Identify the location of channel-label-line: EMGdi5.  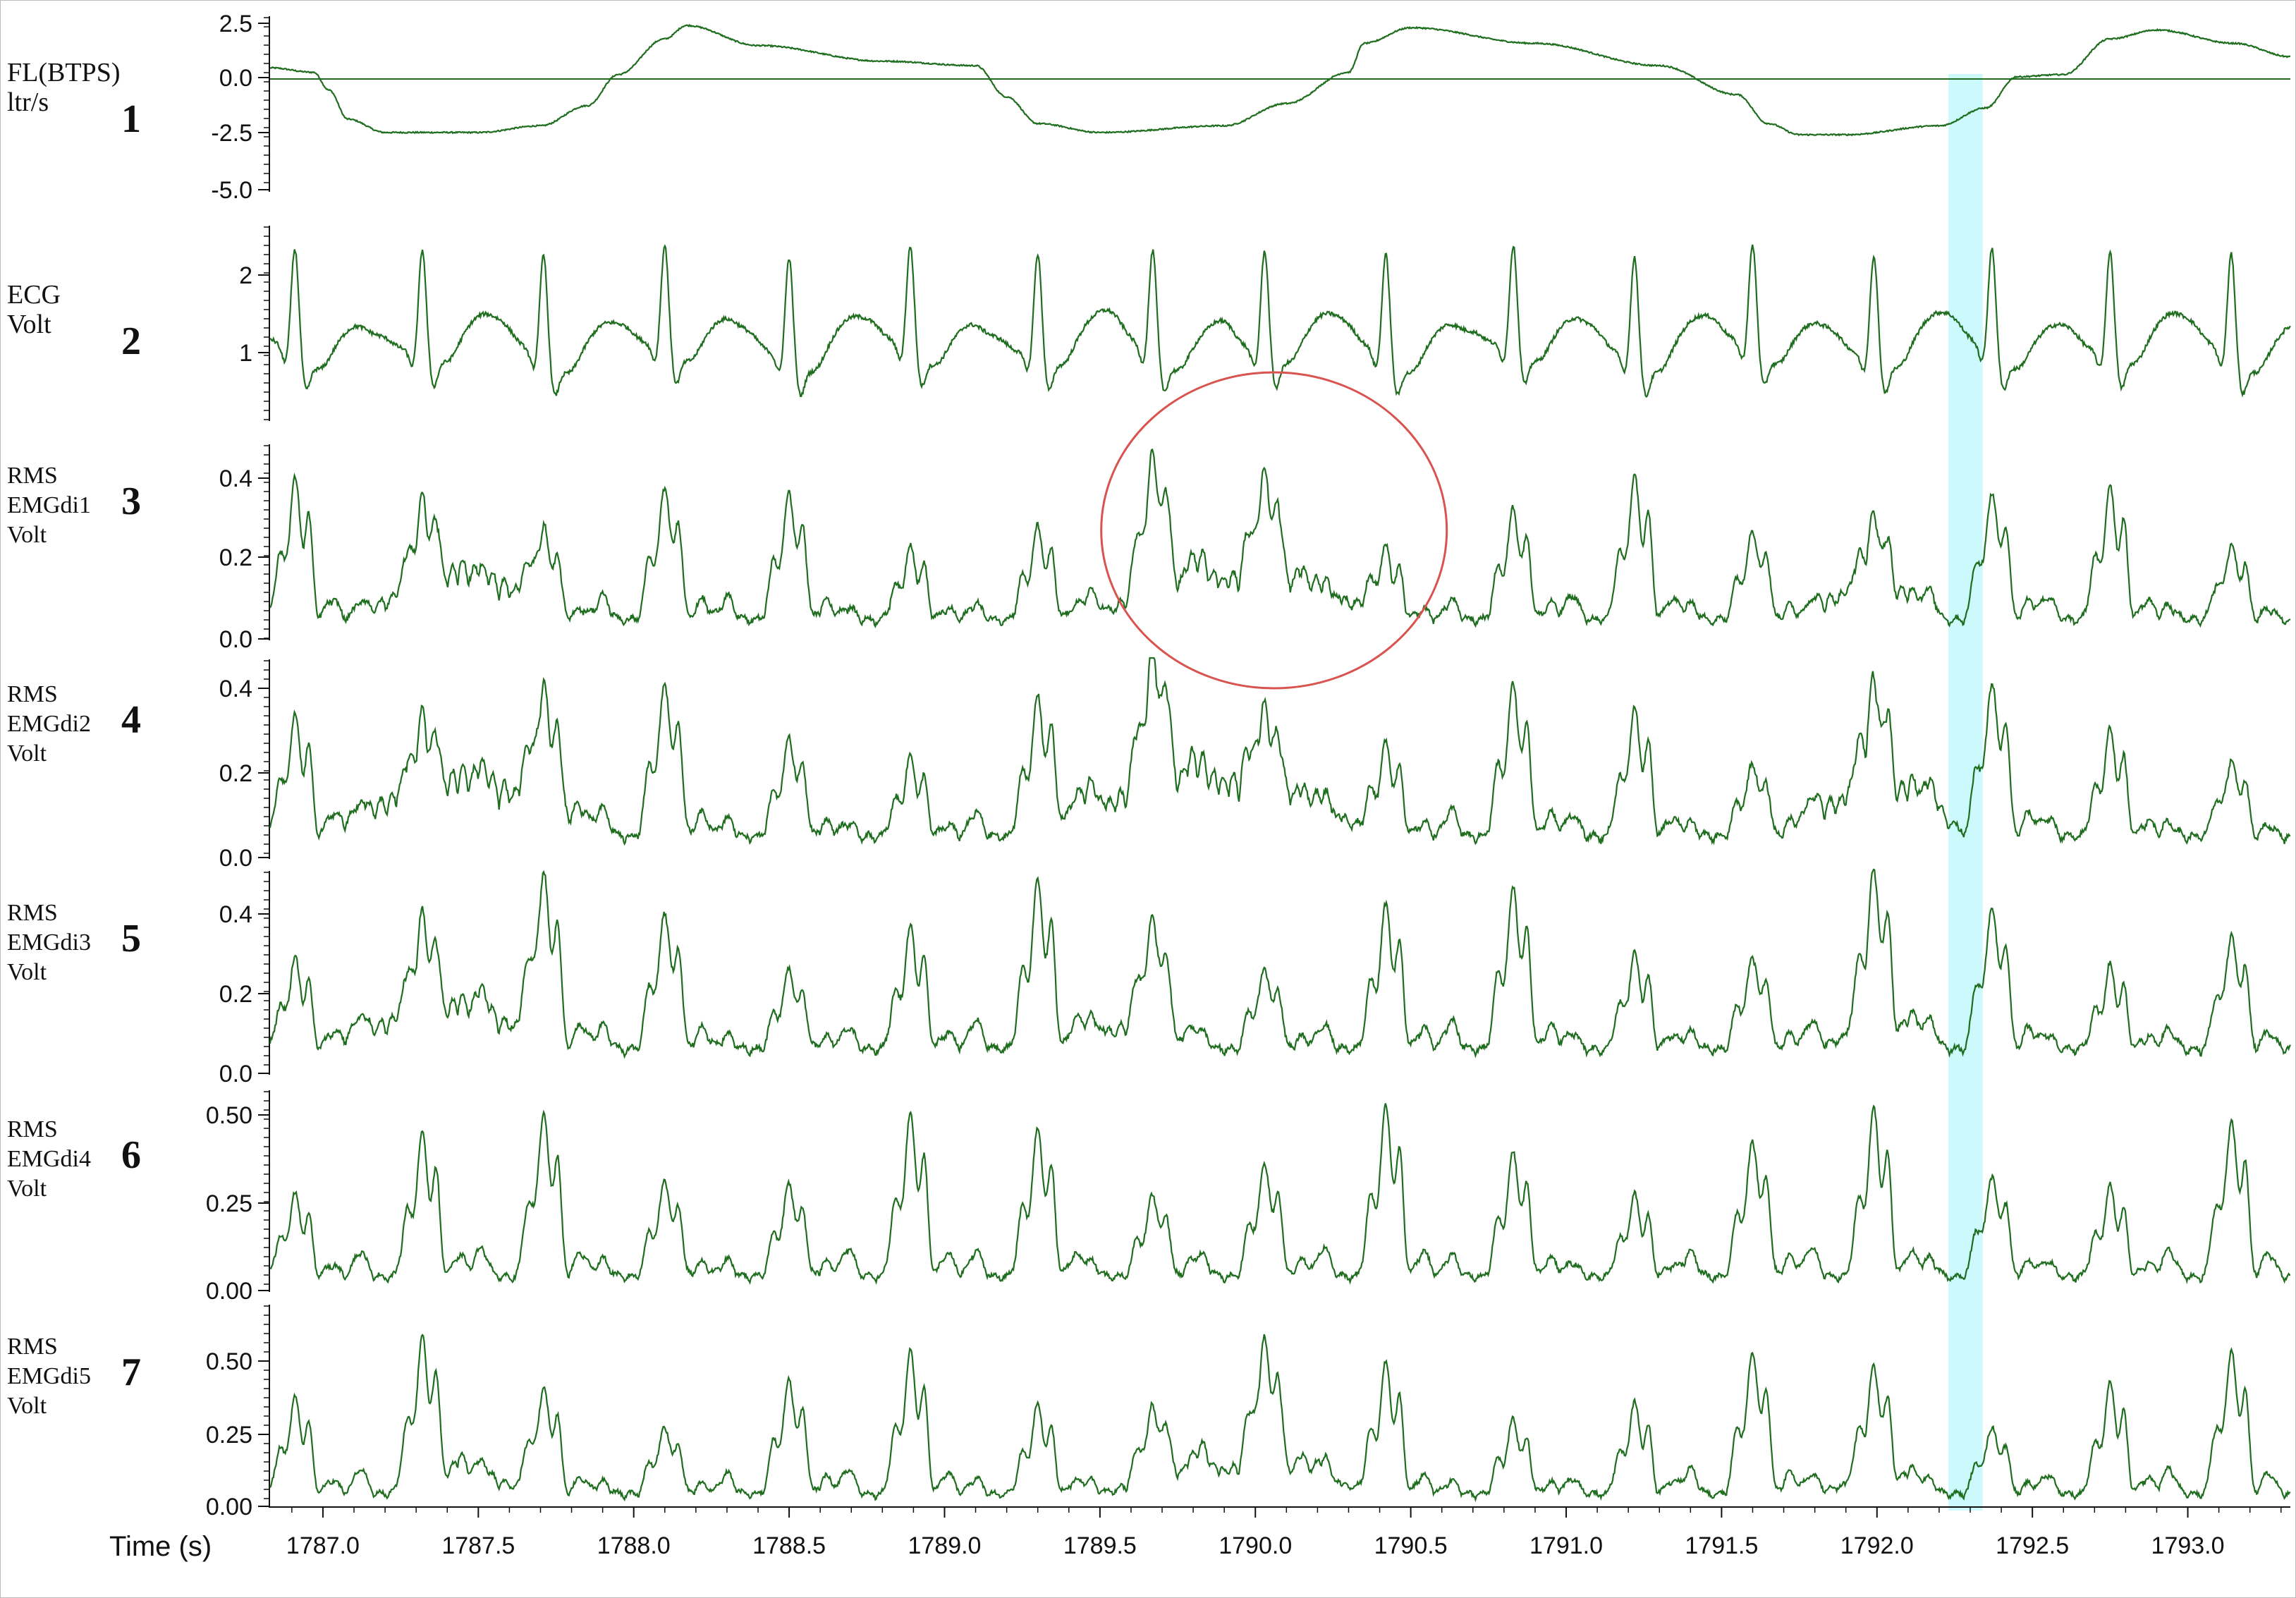
(49, 1376).